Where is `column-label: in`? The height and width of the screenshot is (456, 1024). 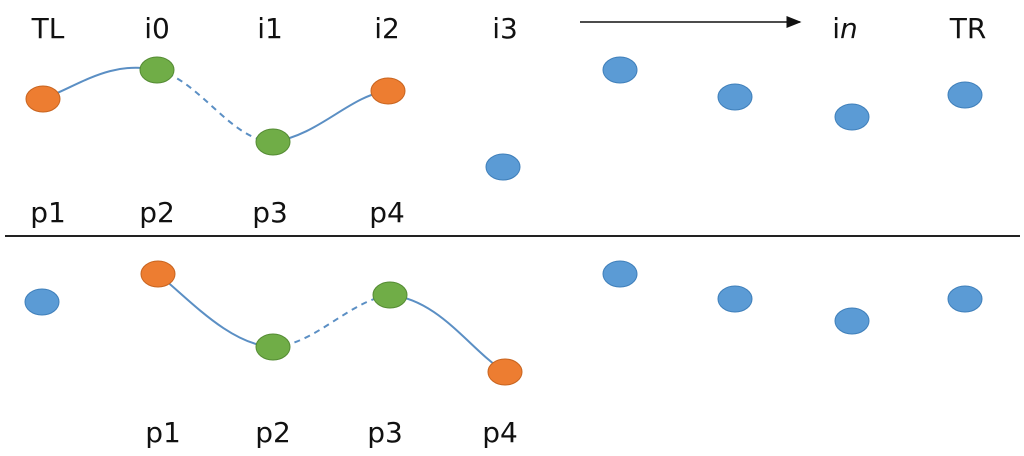 column-label: in is located at coordinates (845, 28).